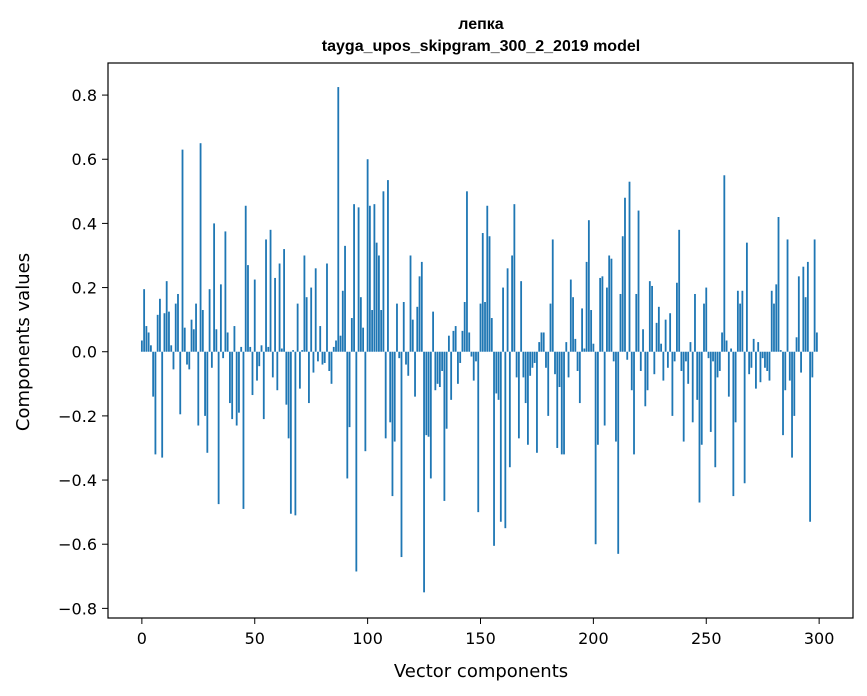  Describe the element at coordinates (84, 288) in the screenshot. I see `y-tick-label: 0.2` at that location.